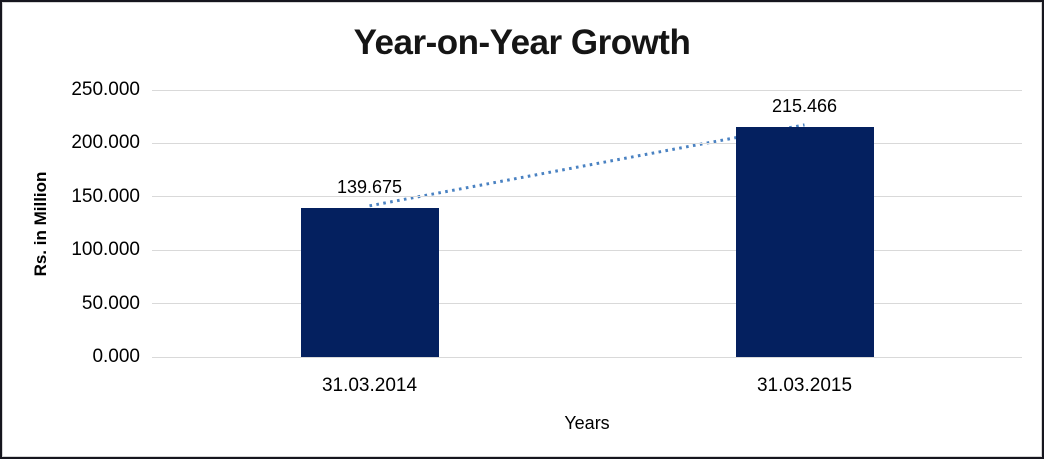 This screenshot has width=1044, height=459. Describe the element at coordinates (804, 385) in the screenshot. I see `x-tick-label: 31.03.2015` at that location.